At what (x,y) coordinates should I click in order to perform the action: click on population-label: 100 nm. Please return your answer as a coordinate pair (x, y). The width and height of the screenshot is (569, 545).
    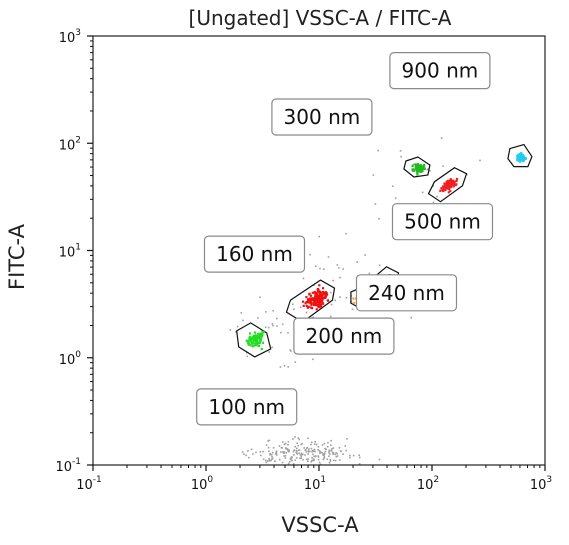
    Looking at the image, I should click on (247, 407).